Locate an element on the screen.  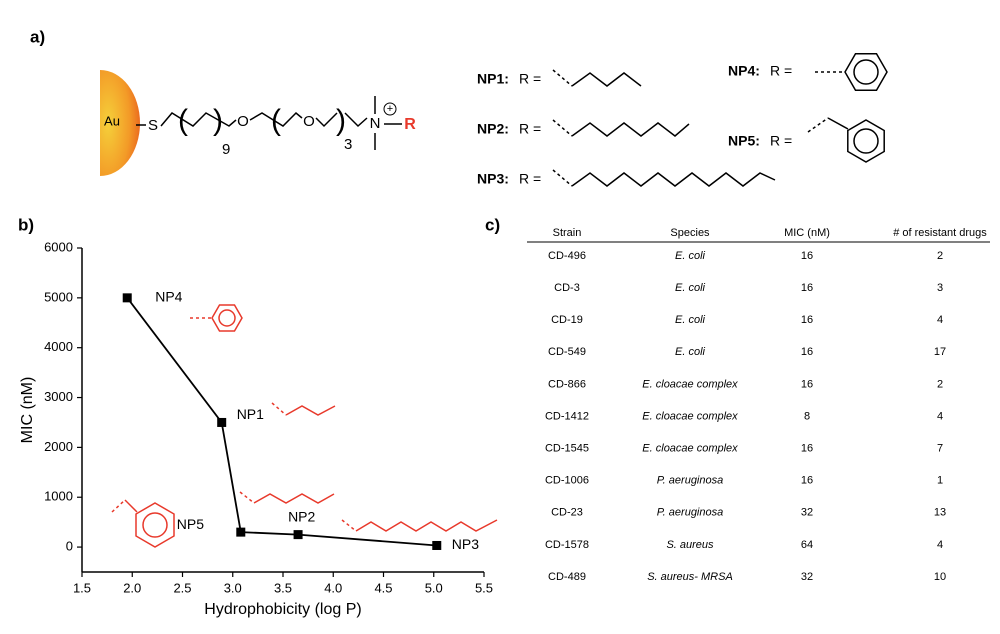
paren: ) is located at coordinates (218, 120).